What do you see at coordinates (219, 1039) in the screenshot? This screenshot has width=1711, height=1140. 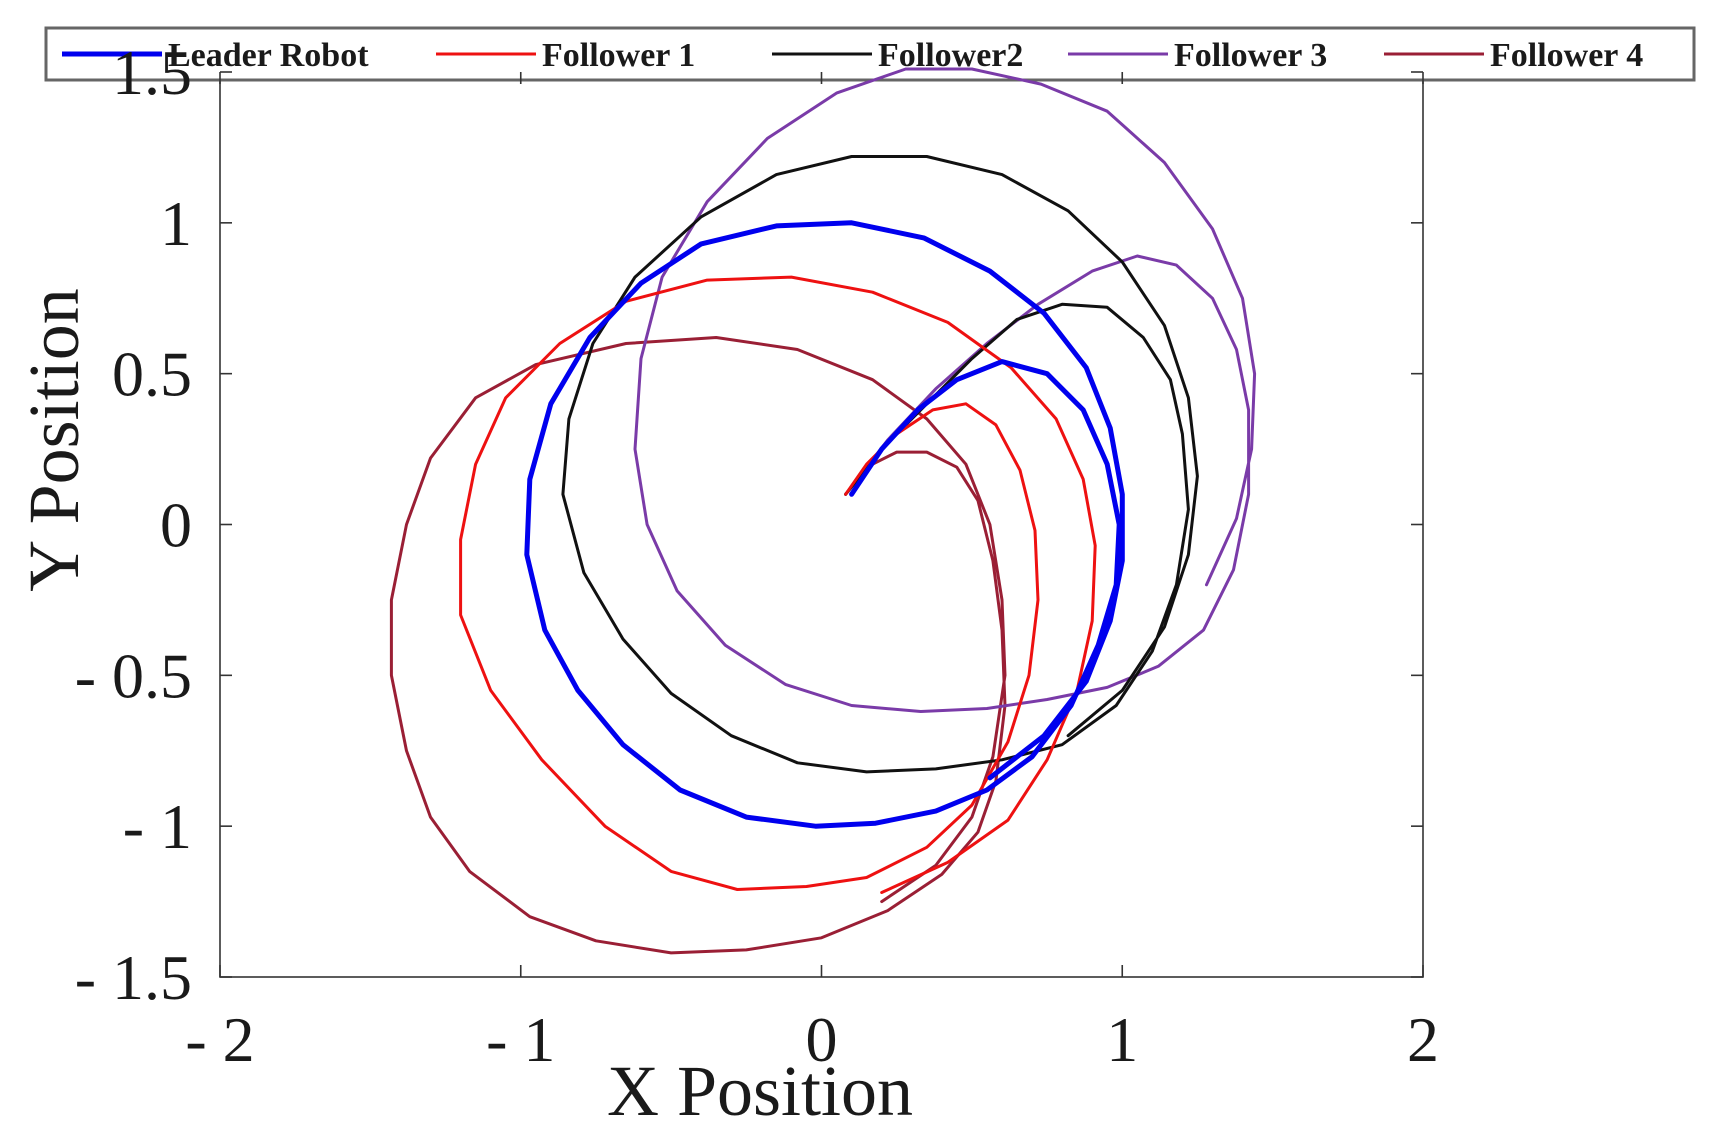 I see `x-tick-label: - 2` at bounding box center [219, 1039].